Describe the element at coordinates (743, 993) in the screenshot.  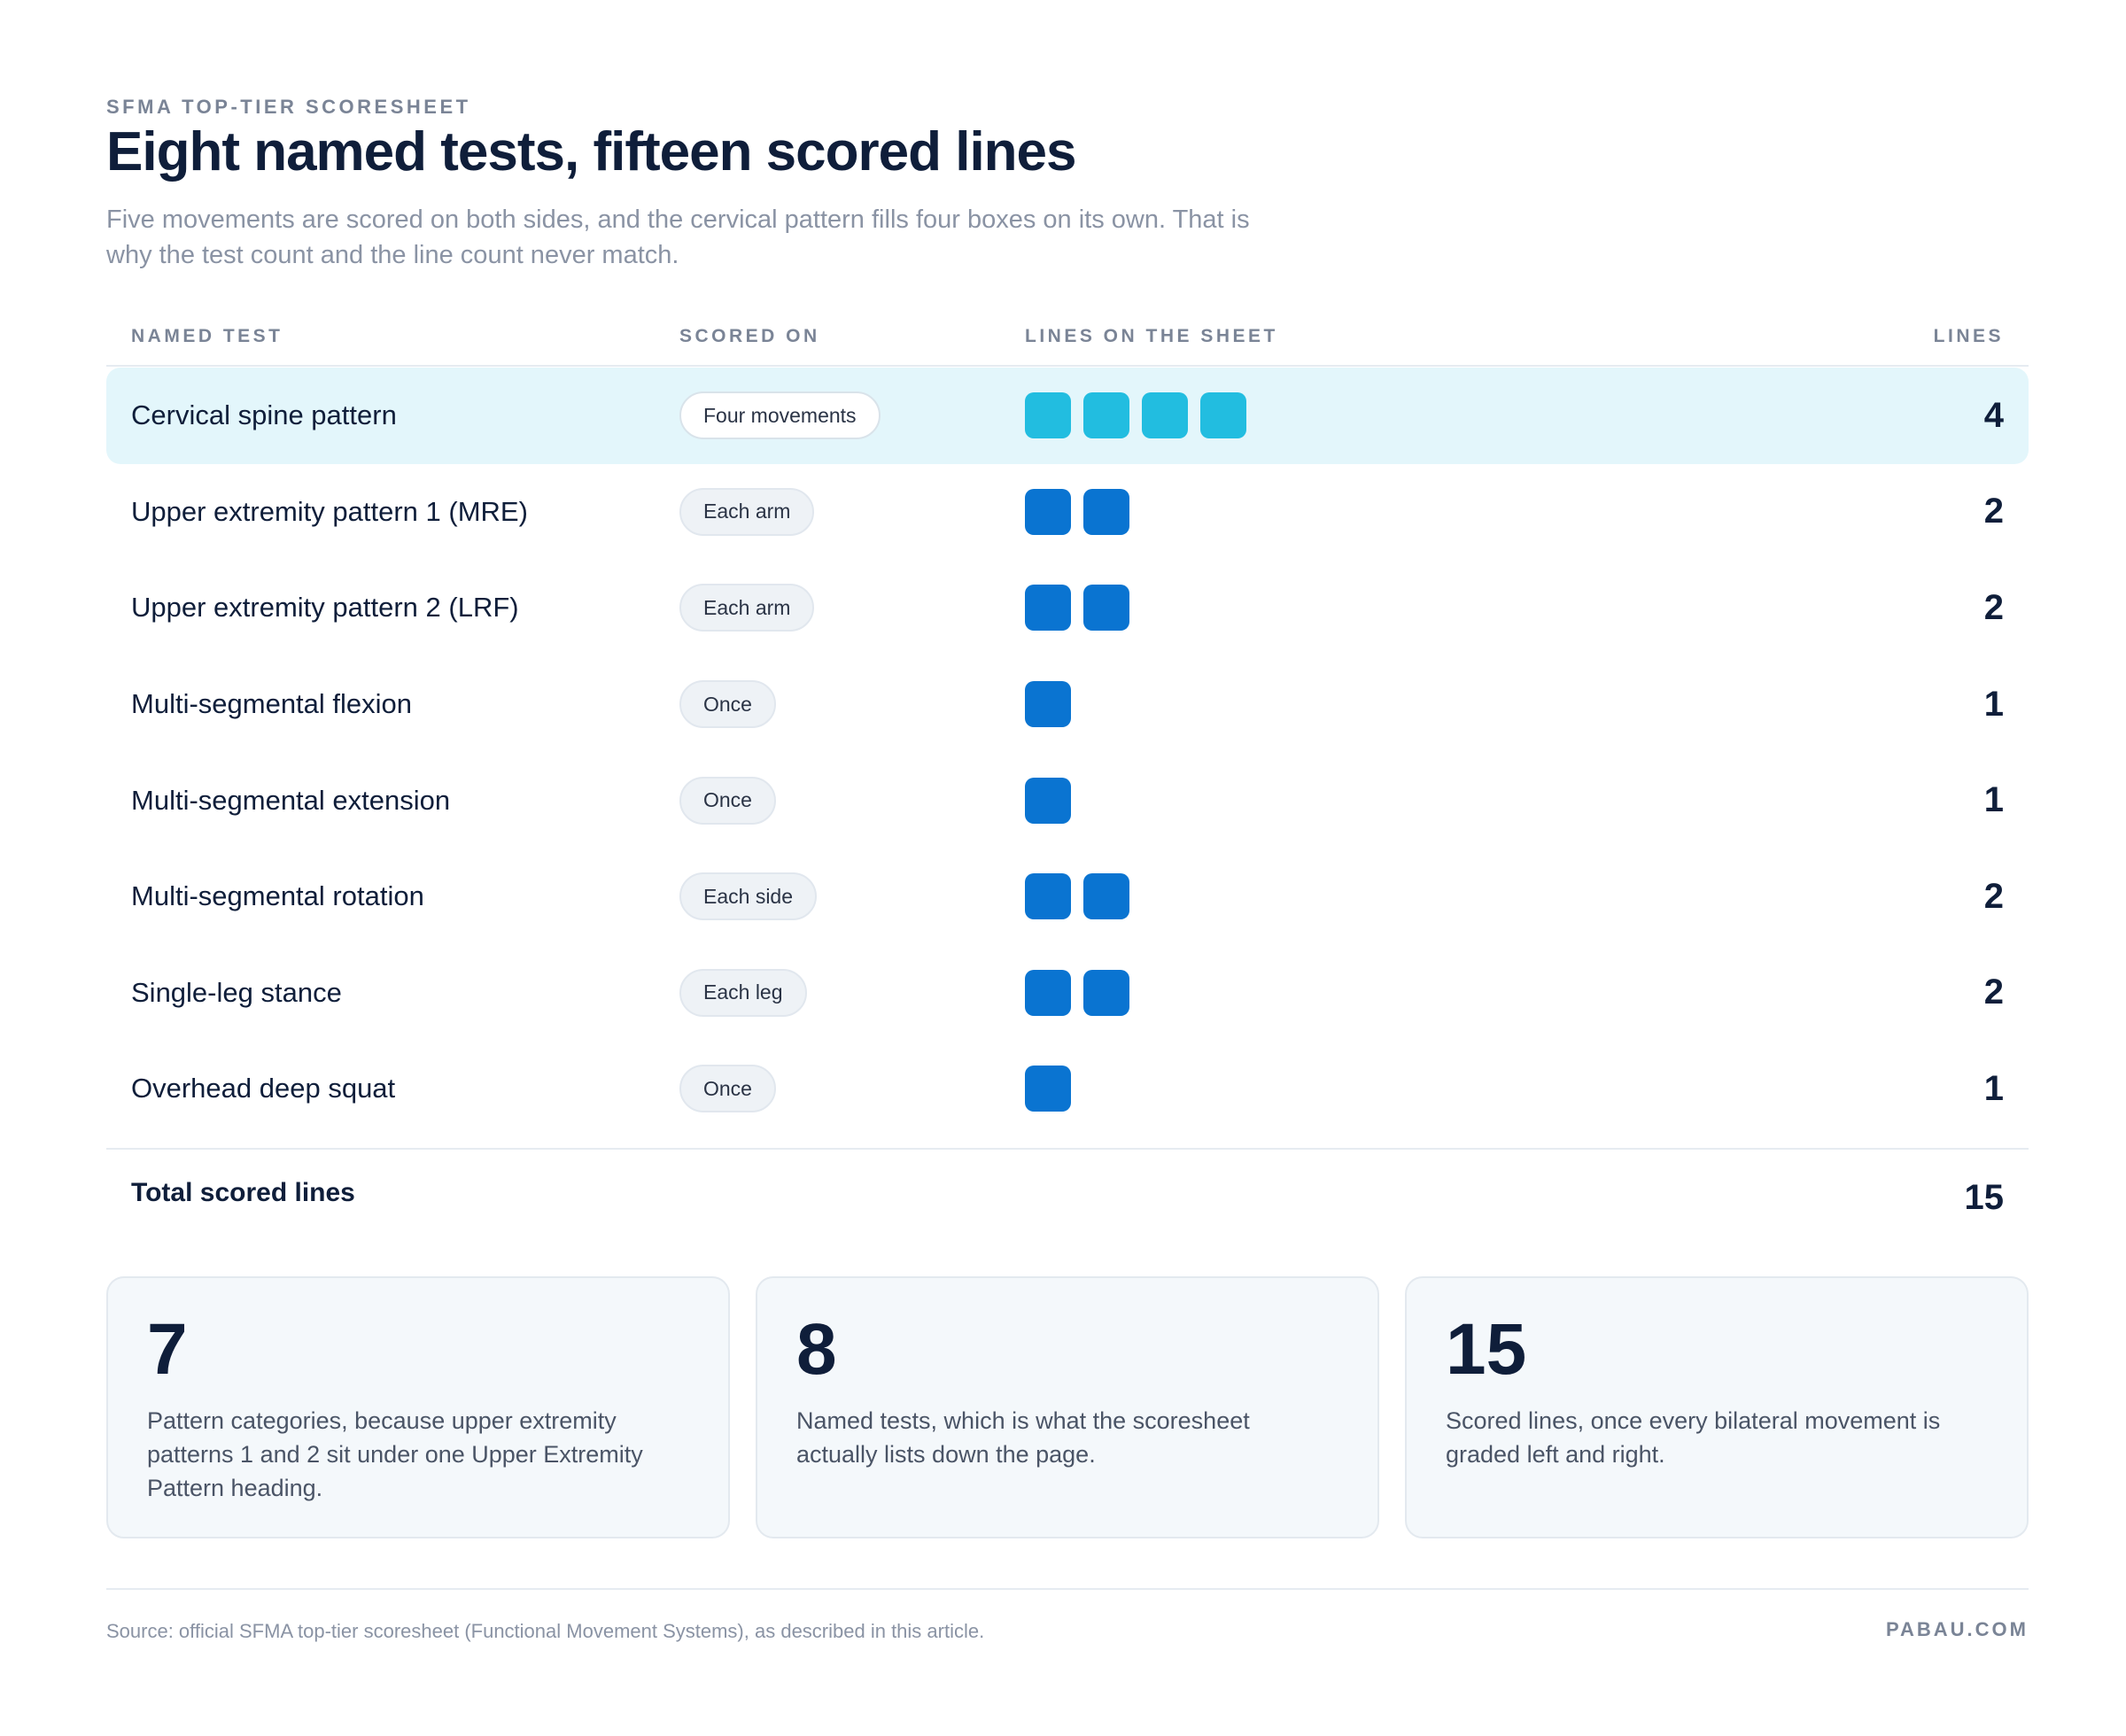
I see `scored-on-pill: Each leg` at that location.